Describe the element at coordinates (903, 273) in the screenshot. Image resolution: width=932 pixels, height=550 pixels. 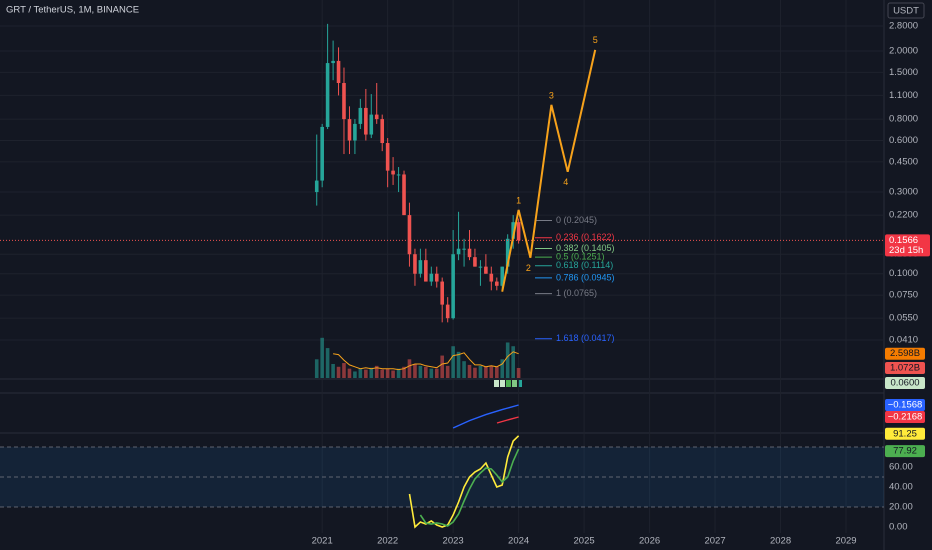
I see `y-tick-label: 0.1000` at that location.